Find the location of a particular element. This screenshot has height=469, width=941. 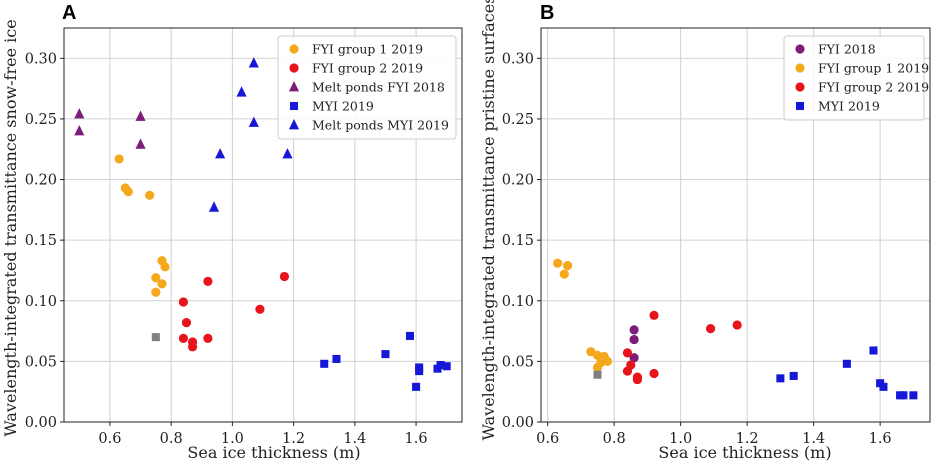

panel-b-label: B is located at coordinates (547, 13).